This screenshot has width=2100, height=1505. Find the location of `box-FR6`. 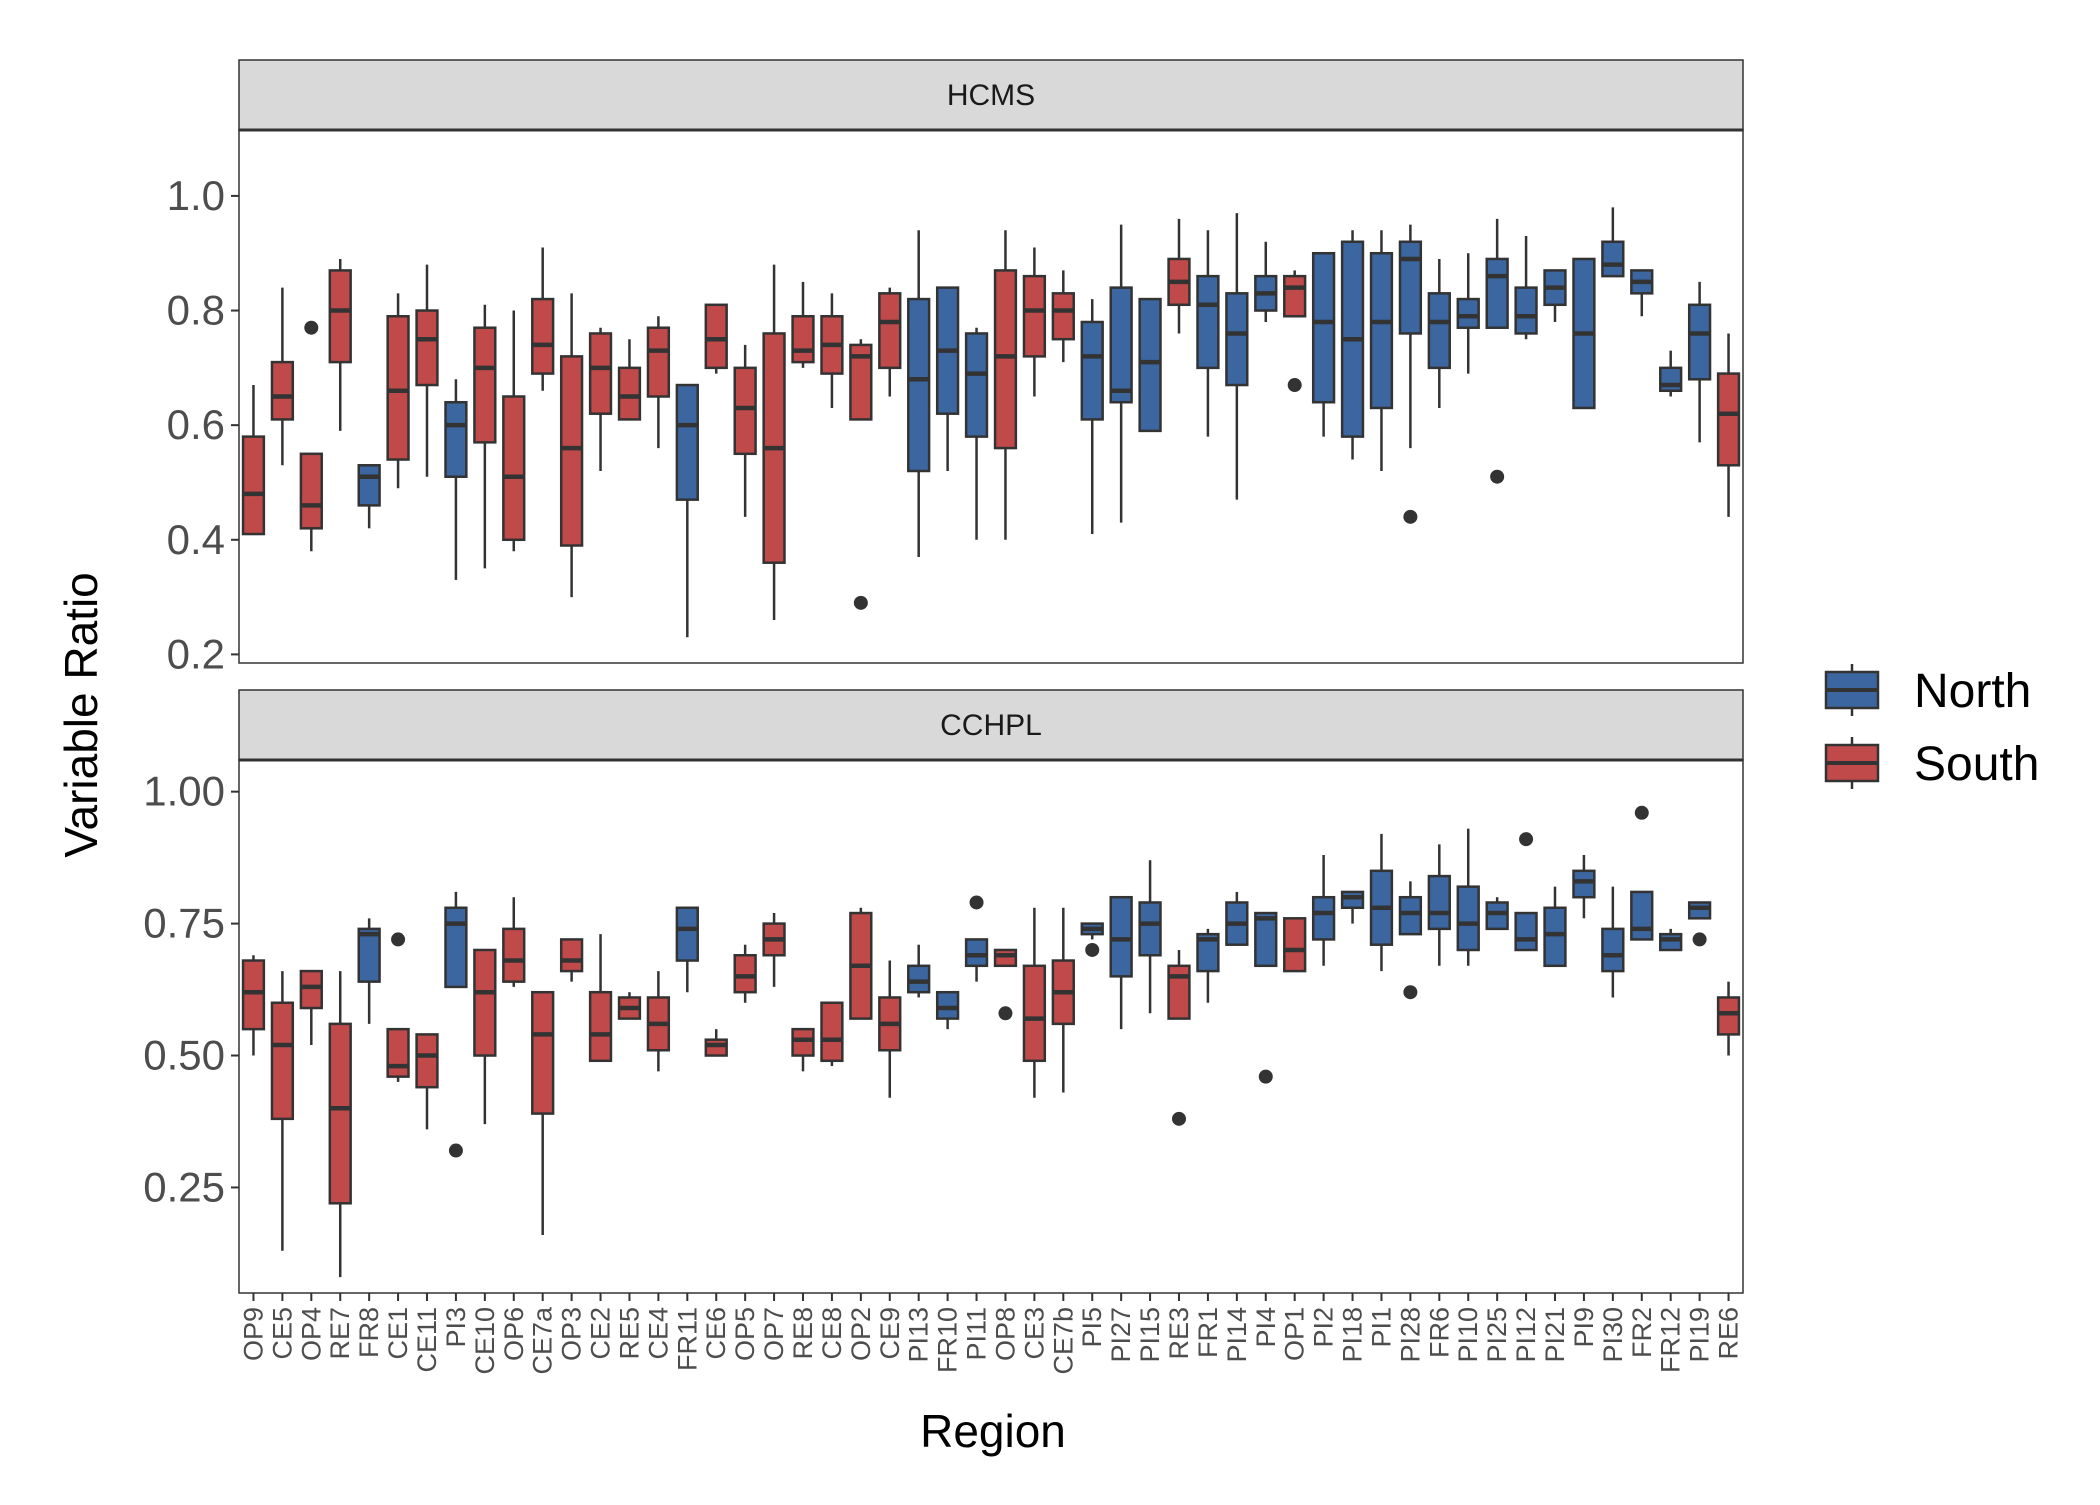

box-FR6 is located at coordinates (1439, 333).